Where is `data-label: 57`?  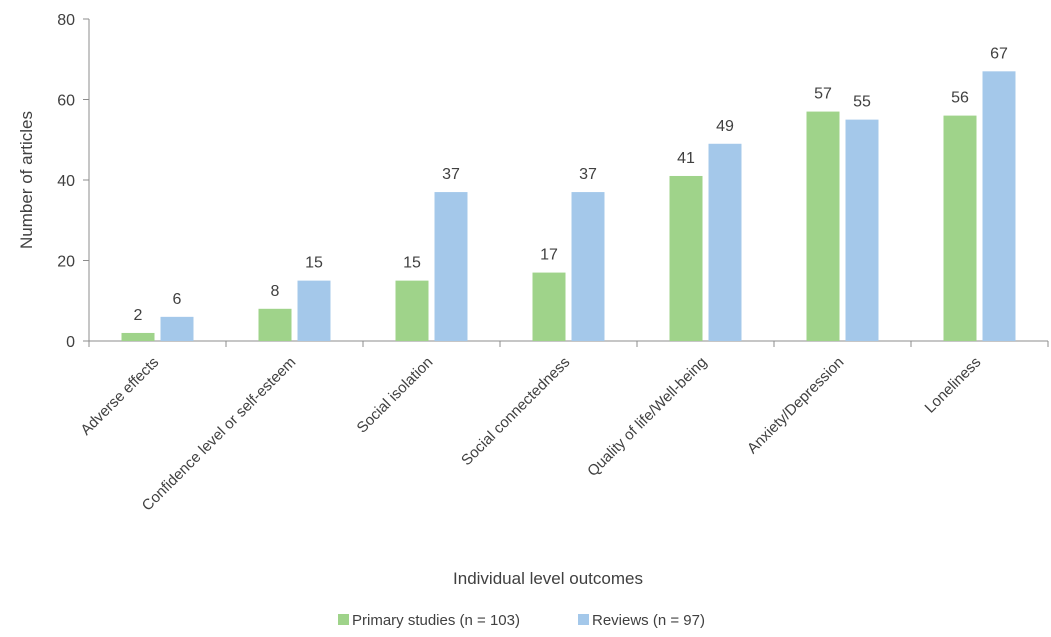 data-label: 57 is located at coordinates (823, 94).